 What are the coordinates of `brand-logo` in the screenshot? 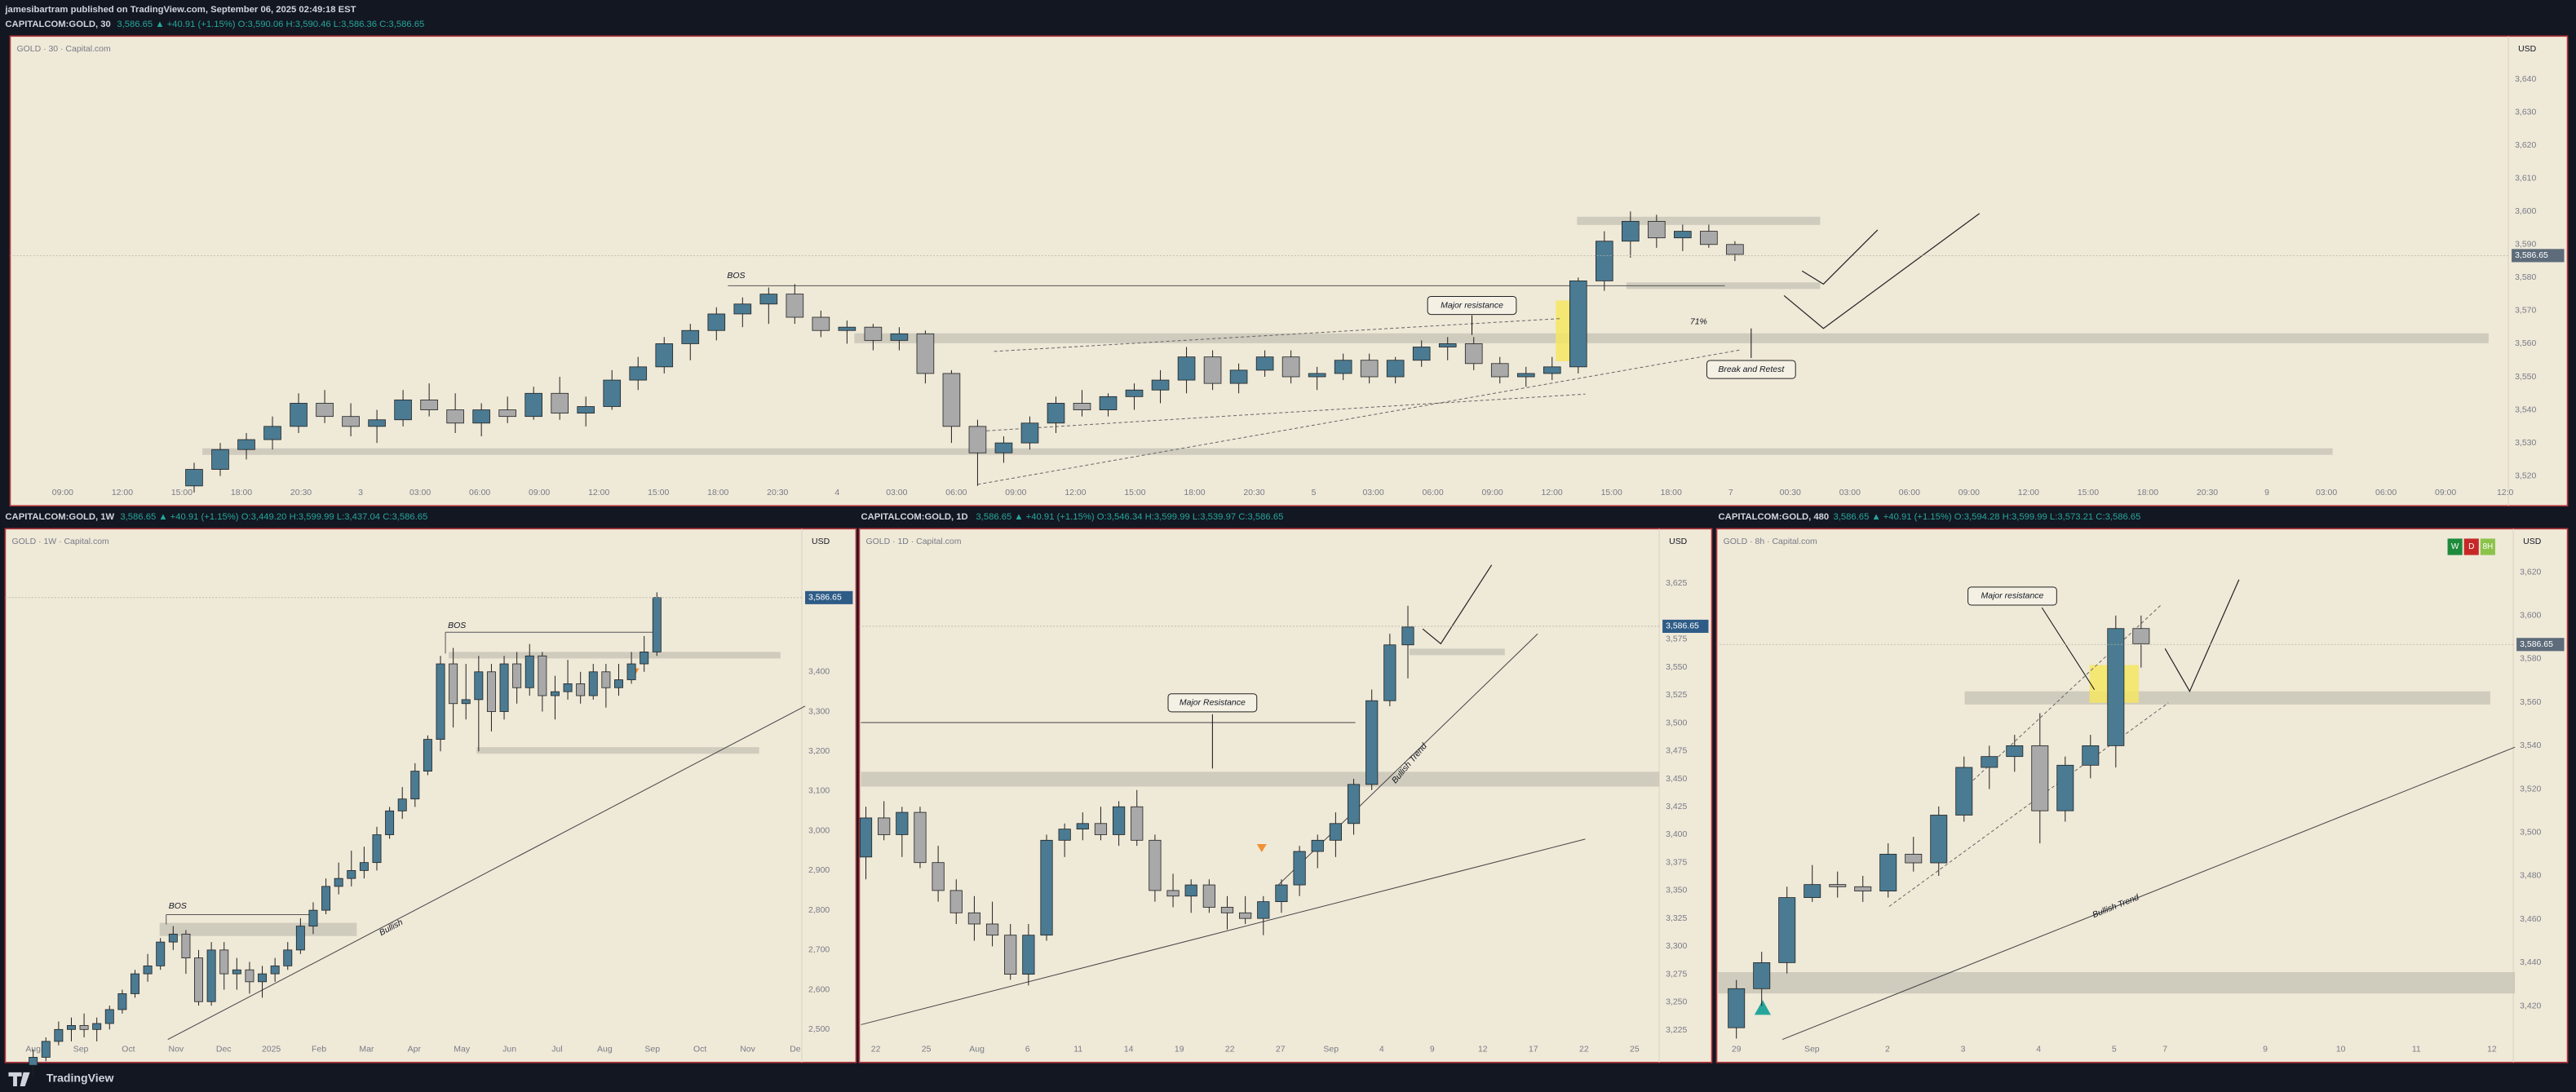 It's located at (19, 1079).